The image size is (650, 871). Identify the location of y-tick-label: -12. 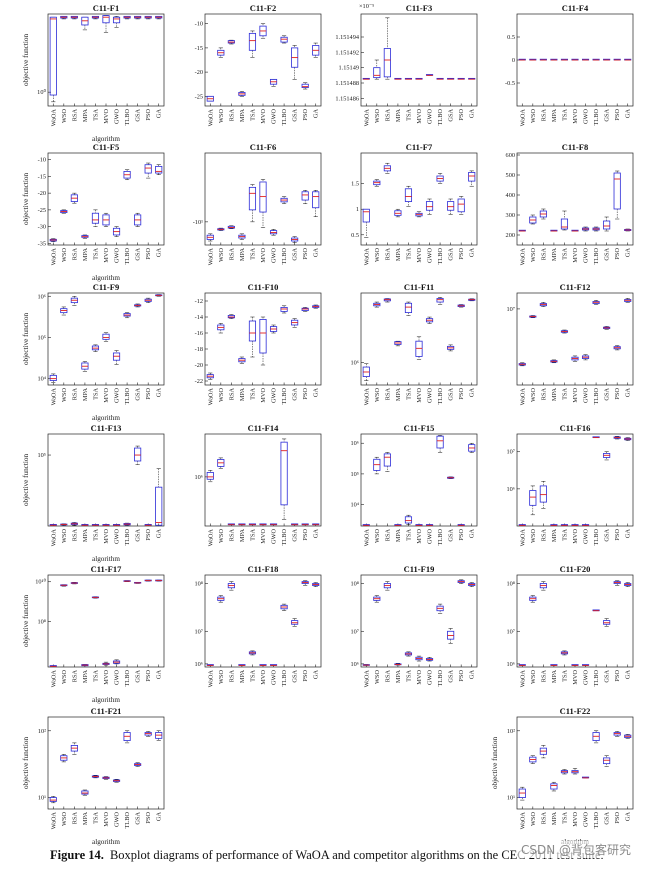
(199, 301).